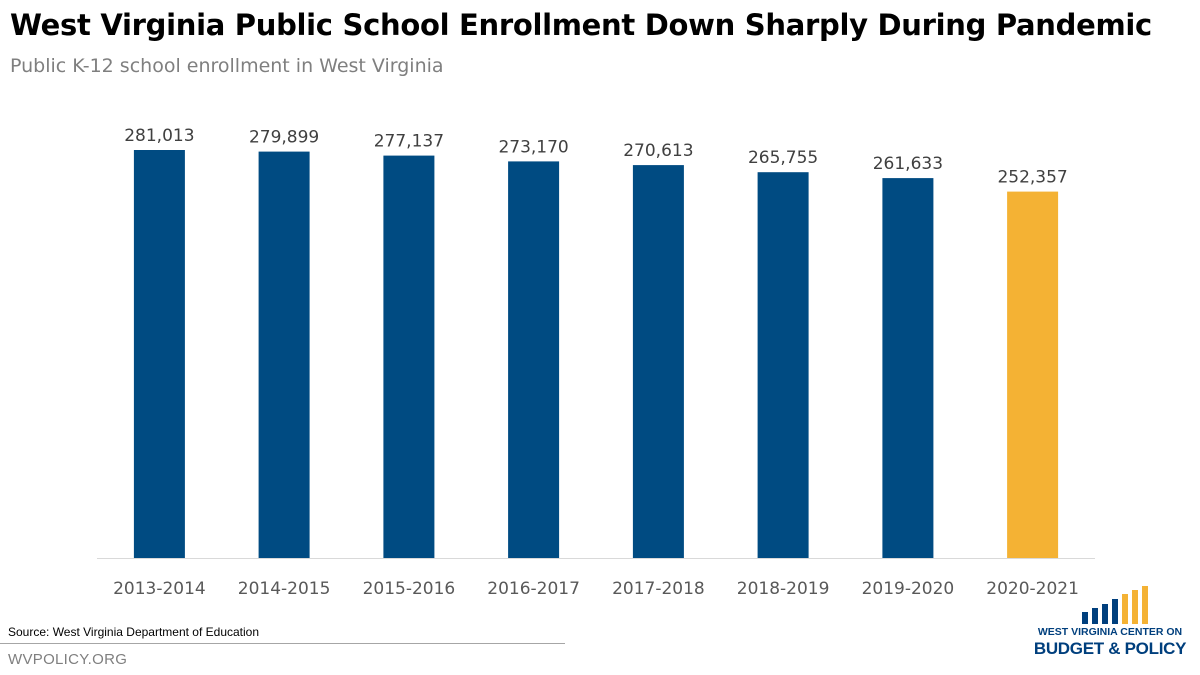  Describe the element at coordinates (1032, 178) in the screenshot. I see `data-label-2020-2021: 252,357` at that location.